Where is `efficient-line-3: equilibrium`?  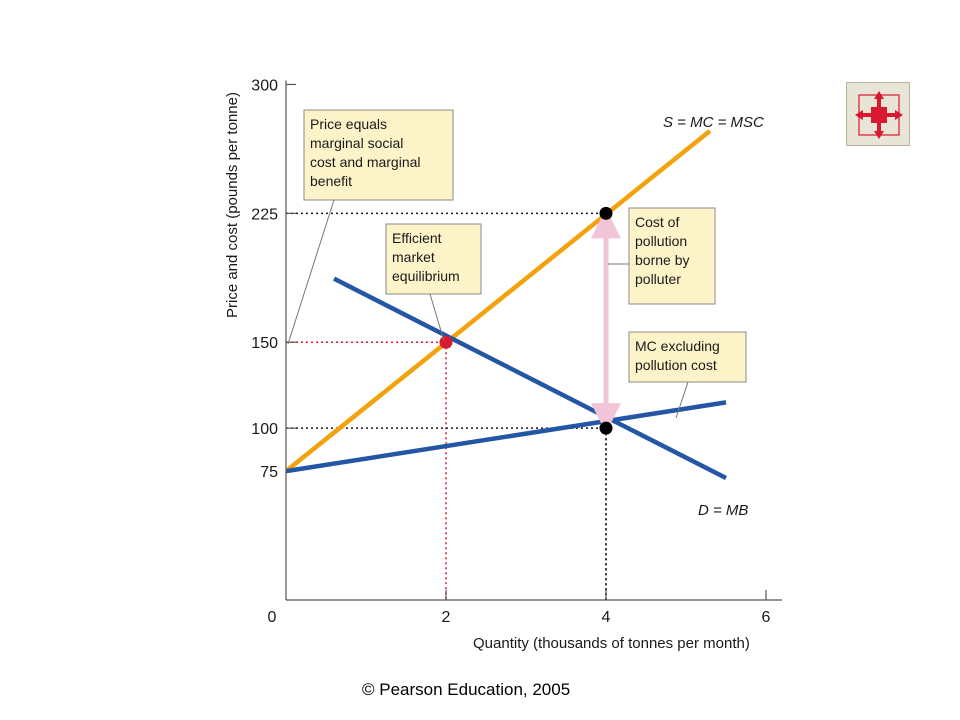 efficient-line-3: equilibrium is located at coordinates (426, 276).